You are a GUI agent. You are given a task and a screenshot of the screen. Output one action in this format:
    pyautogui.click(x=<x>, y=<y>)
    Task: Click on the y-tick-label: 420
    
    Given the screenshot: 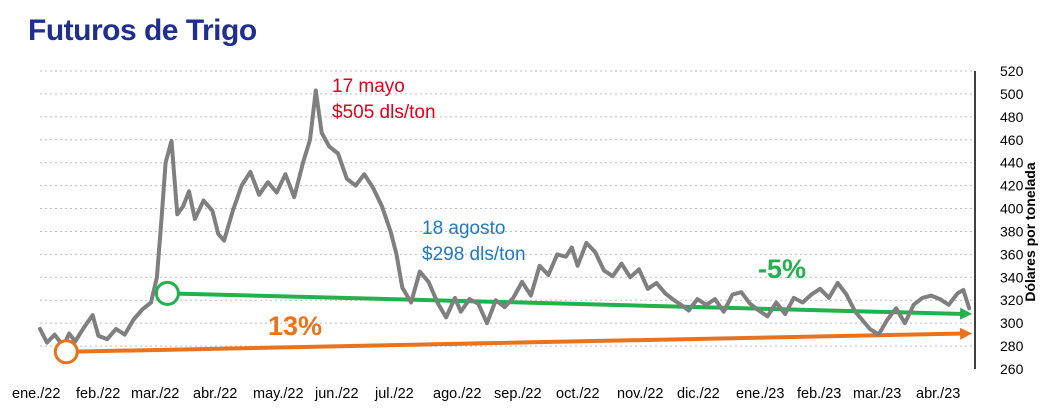 What is the action you would take?
    pyautogui.click(x=1012, y=186)
    